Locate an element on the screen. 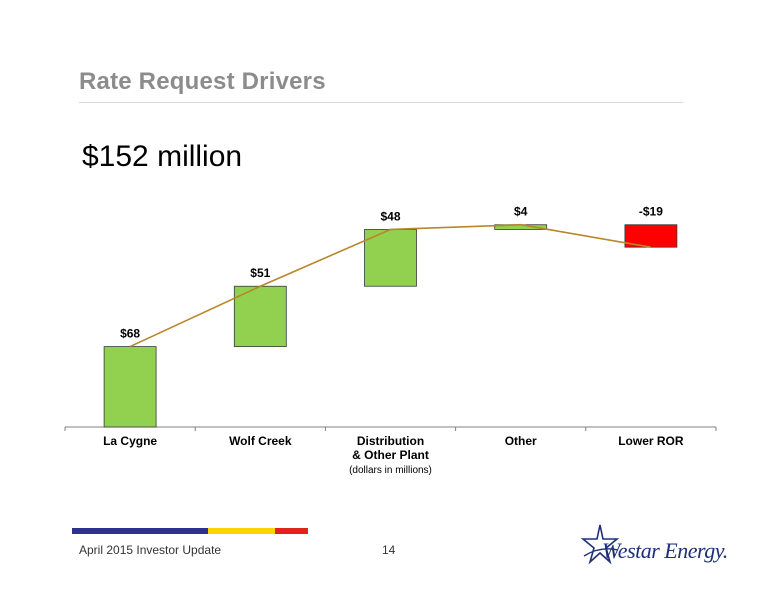 The width and height of the screenshot is (776, 600). data-label-4: -$19 is located at coordinates (651, 212).